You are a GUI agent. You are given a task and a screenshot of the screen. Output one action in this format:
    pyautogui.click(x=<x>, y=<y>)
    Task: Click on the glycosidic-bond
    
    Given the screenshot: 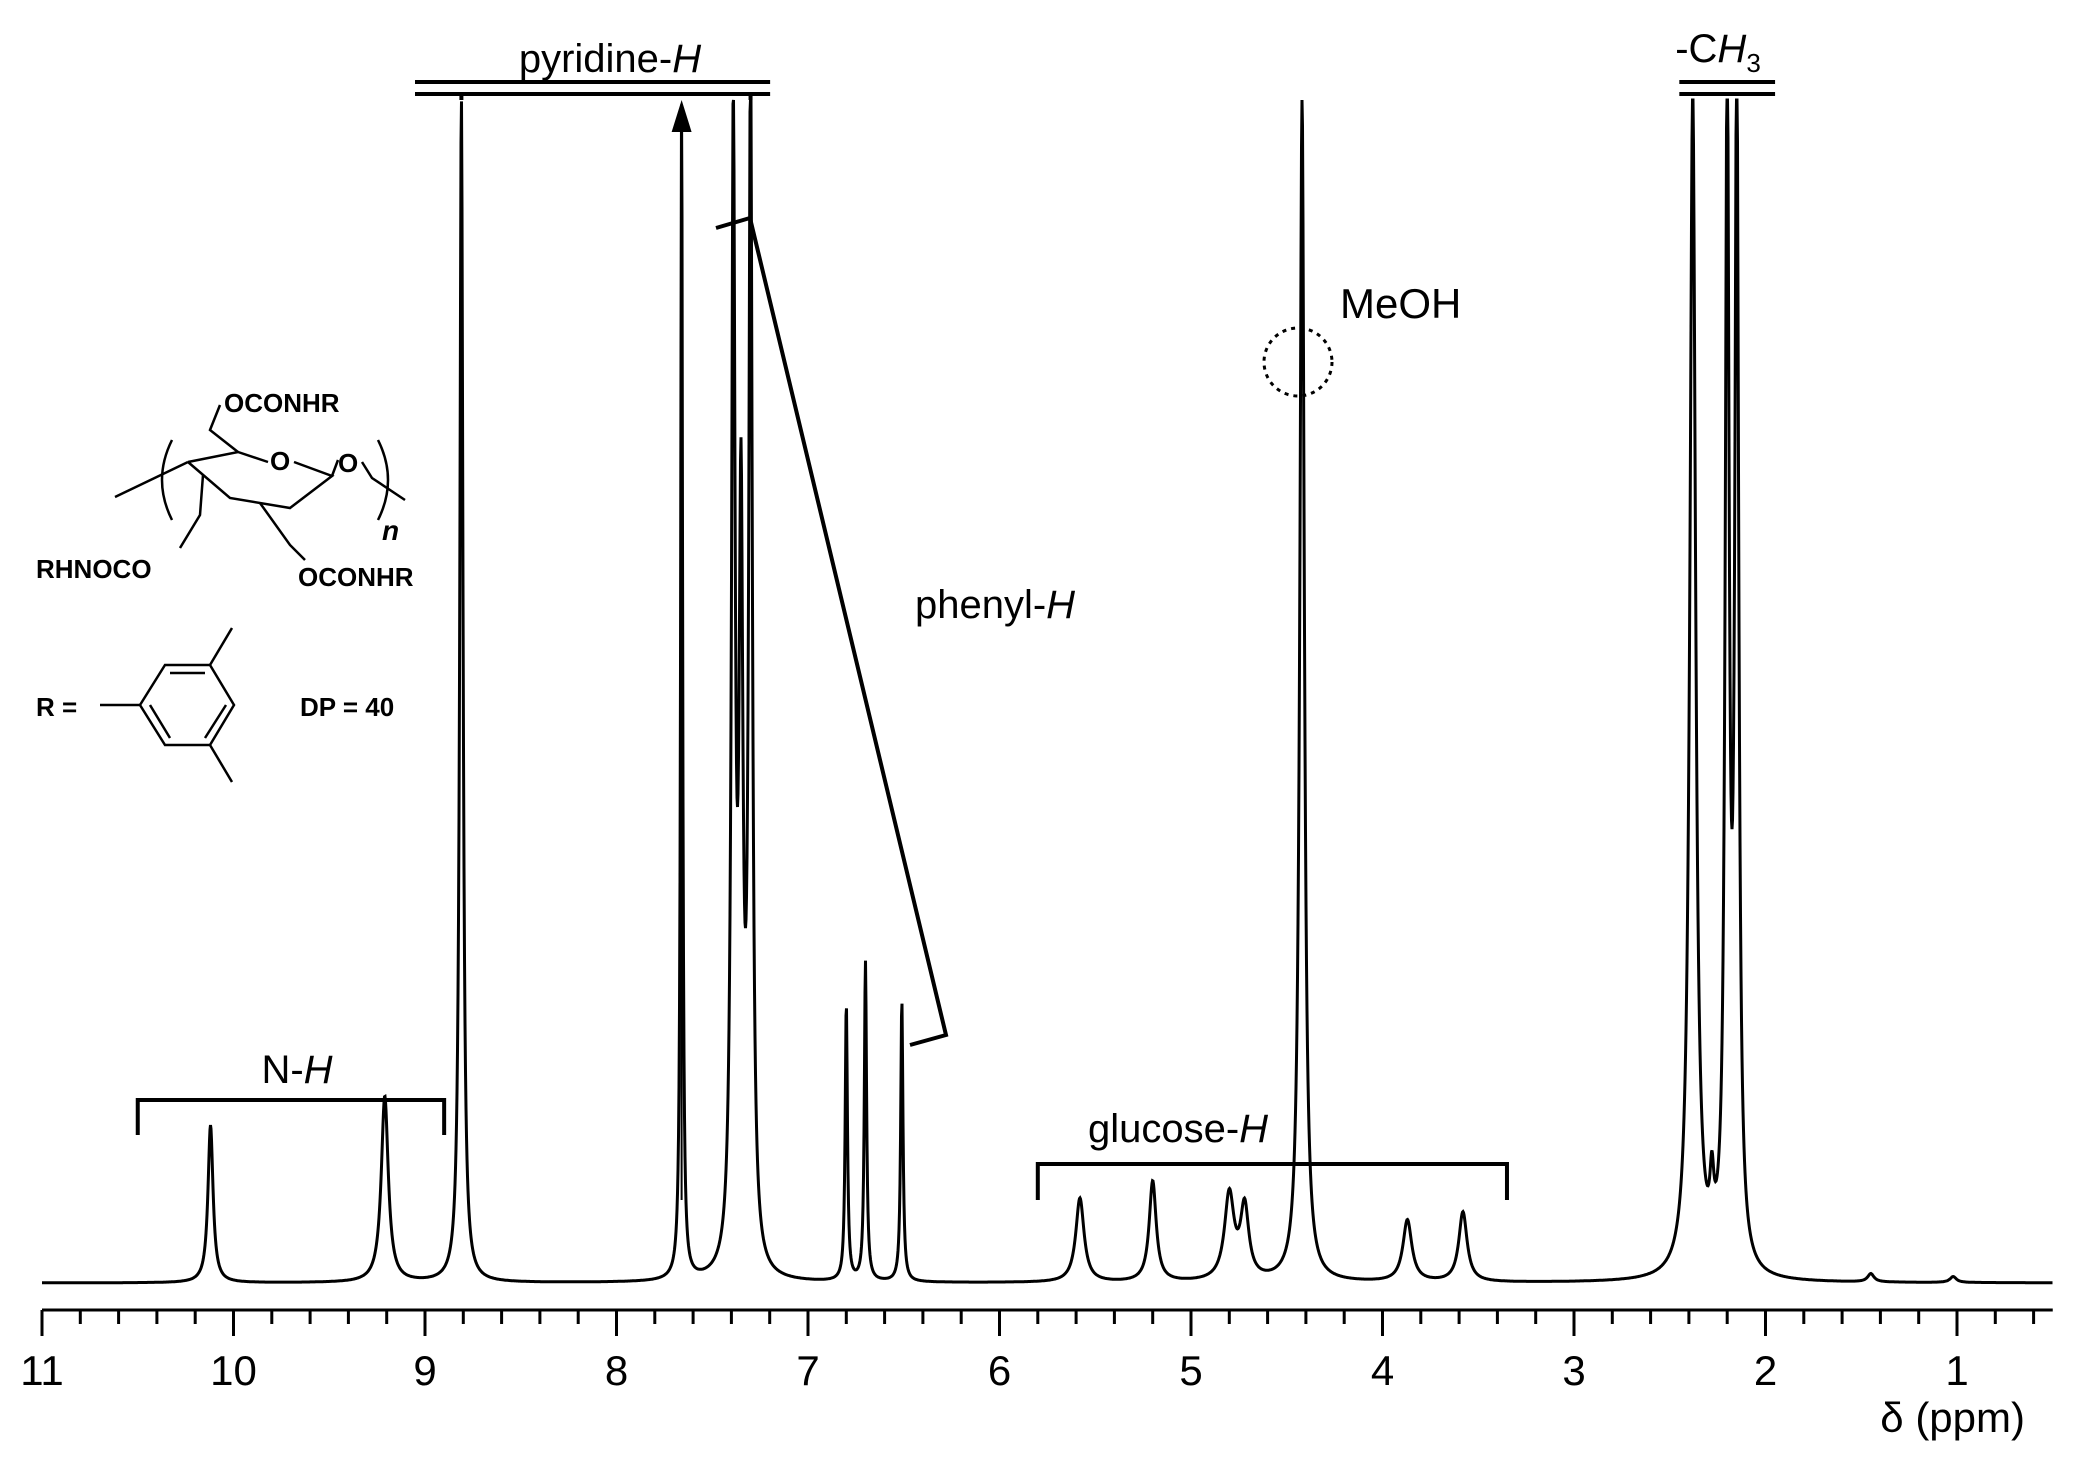 What is the action you would take?
    pyautogui.click(x=368, y=480)
    